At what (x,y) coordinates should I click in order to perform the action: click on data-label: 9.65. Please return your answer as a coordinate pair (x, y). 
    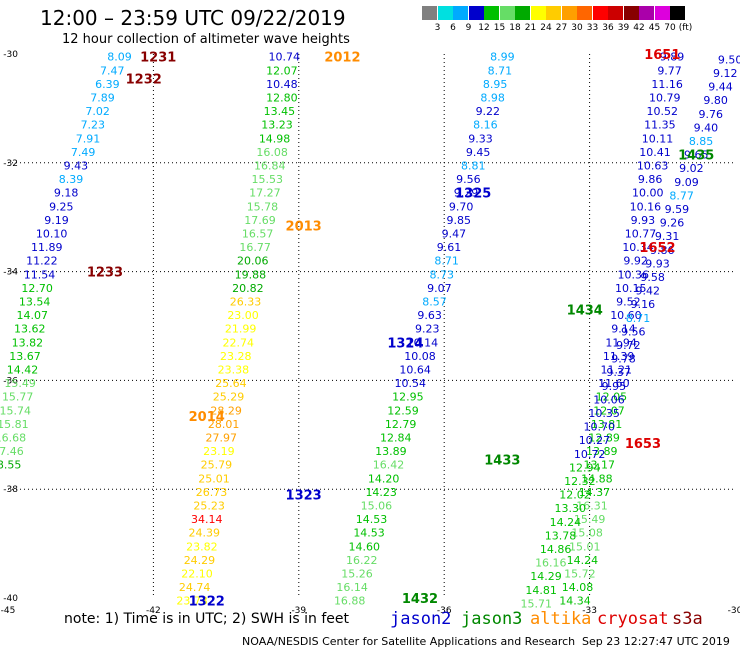
    Looking at the image, I should click on (696, 155).